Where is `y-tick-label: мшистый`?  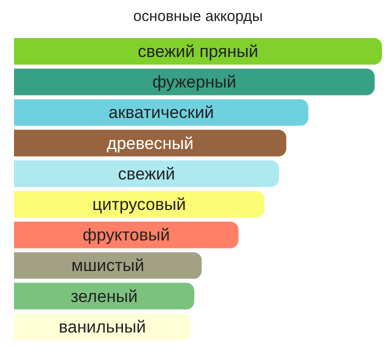 y-tick-label: мшистый is located at coordinates (107, 266).